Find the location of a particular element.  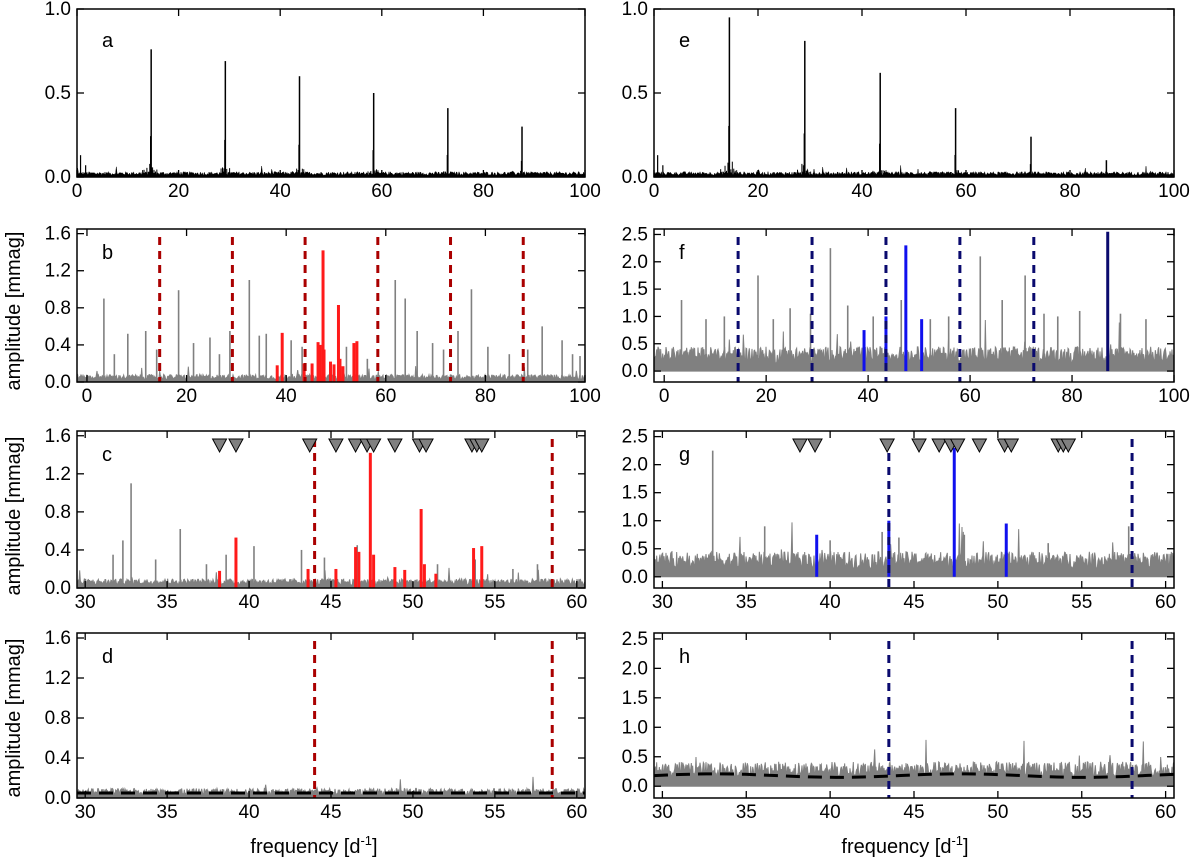

panel-label-h: h is located at coordinates (684, 657).